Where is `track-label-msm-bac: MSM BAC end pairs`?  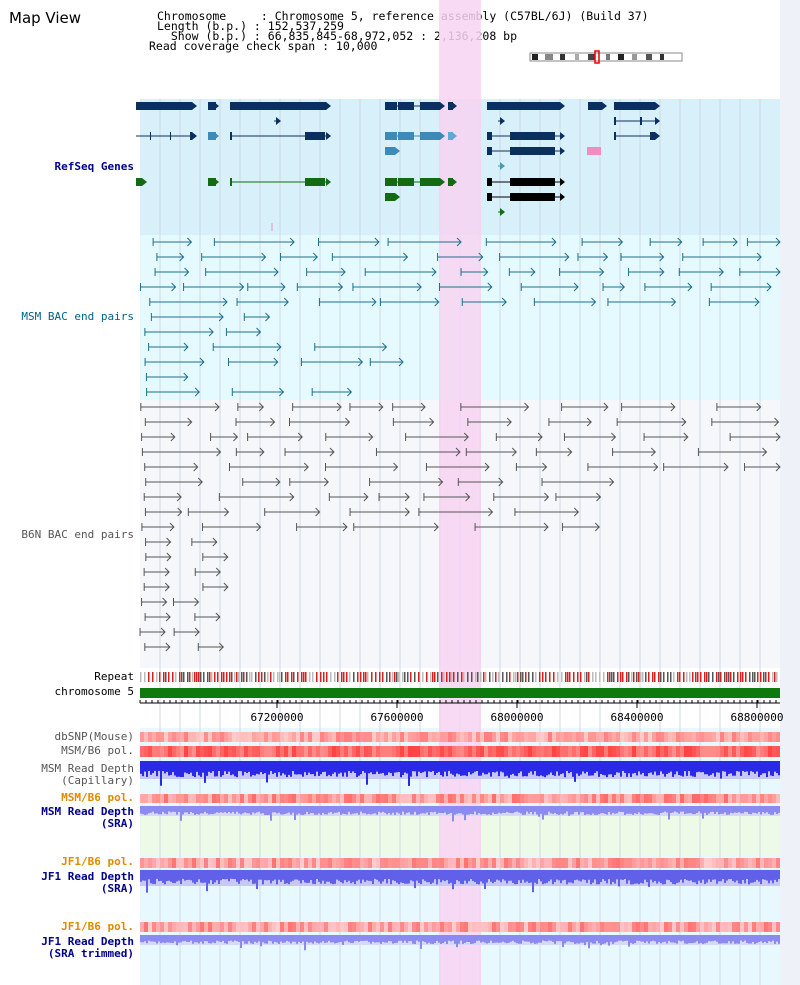
track-label-msm-bac: MSM BAC end pairs is located at coordinates (77, 316).